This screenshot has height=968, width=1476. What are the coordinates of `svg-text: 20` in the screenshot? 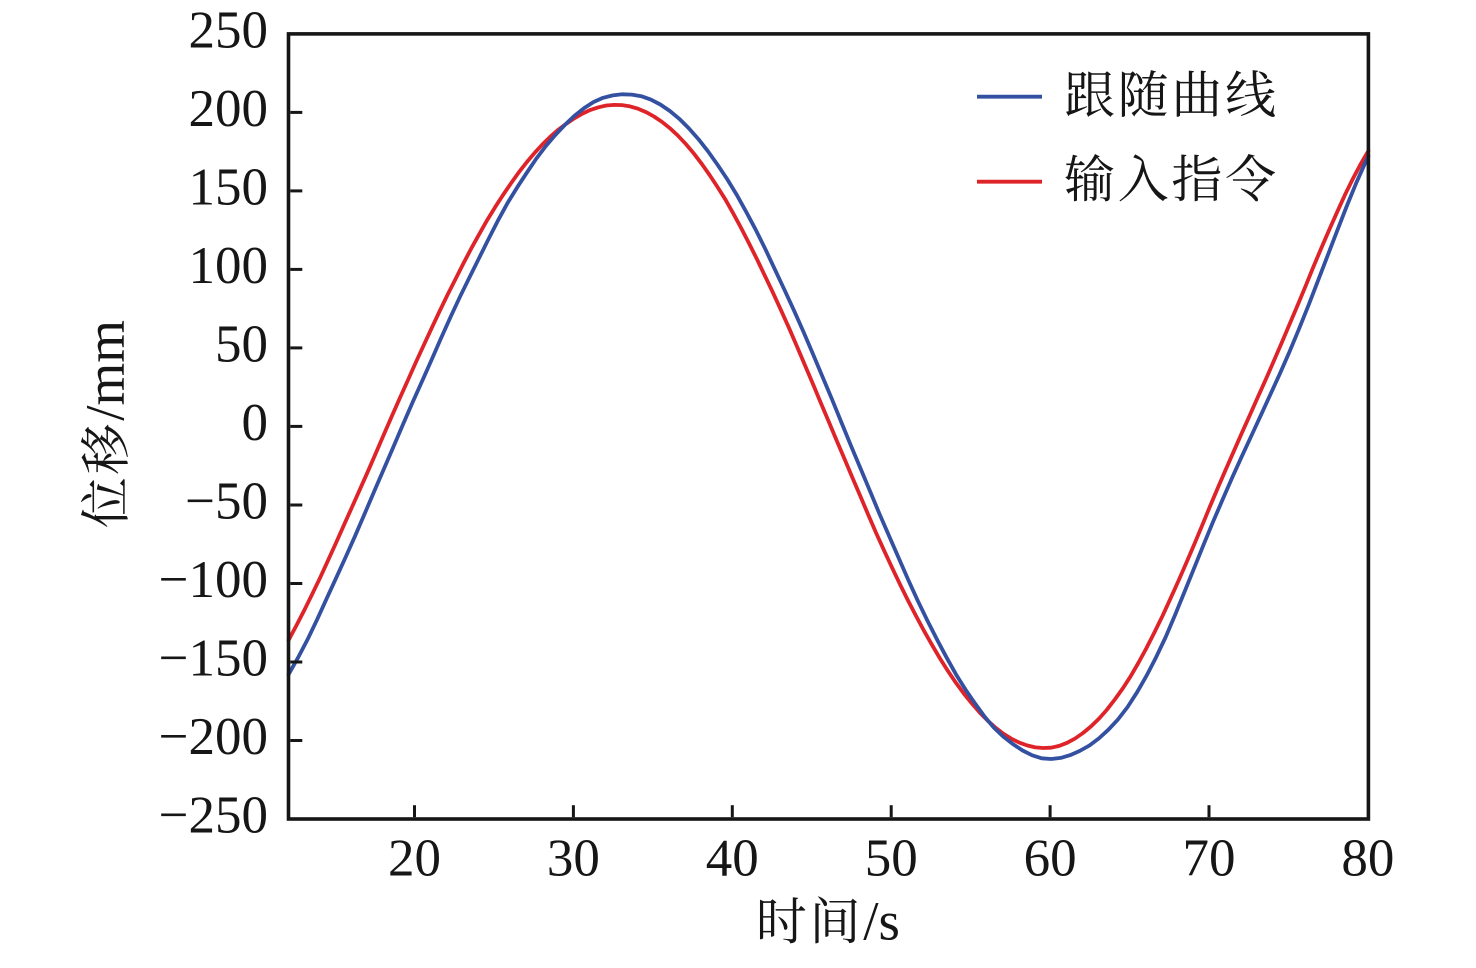 It's located at (414, 858).